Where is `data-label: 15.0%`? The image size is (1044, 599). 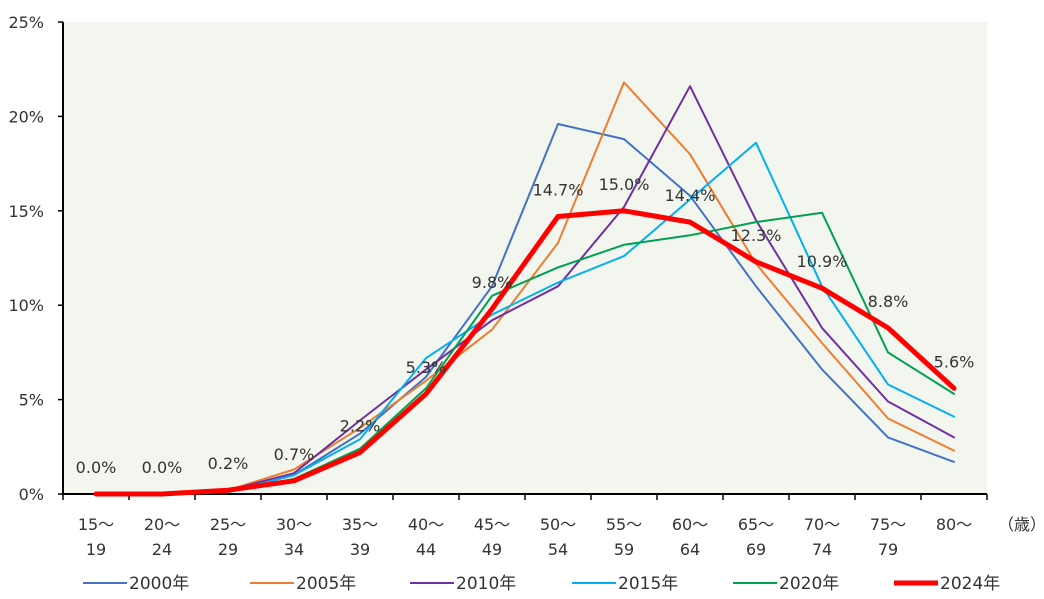
data-label: 15.0% is located at coordinates (624, 184).